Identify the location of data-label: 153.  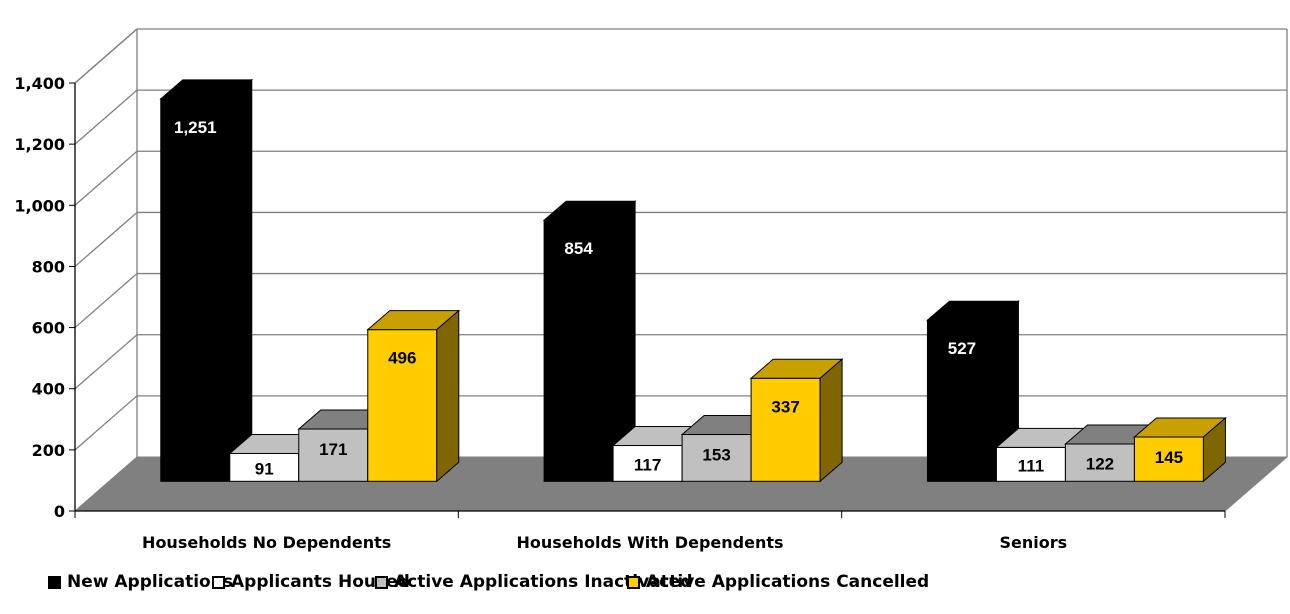
(716, 455).